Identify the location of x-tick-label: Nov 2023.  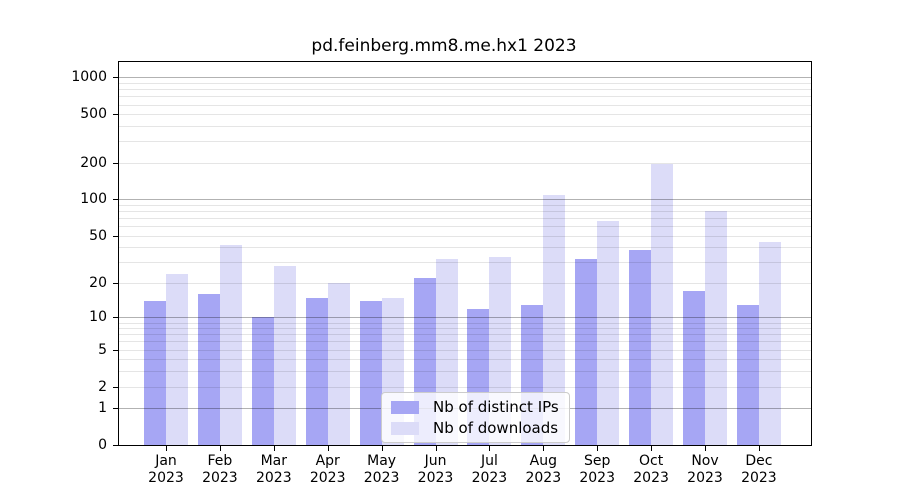
(705, 470).